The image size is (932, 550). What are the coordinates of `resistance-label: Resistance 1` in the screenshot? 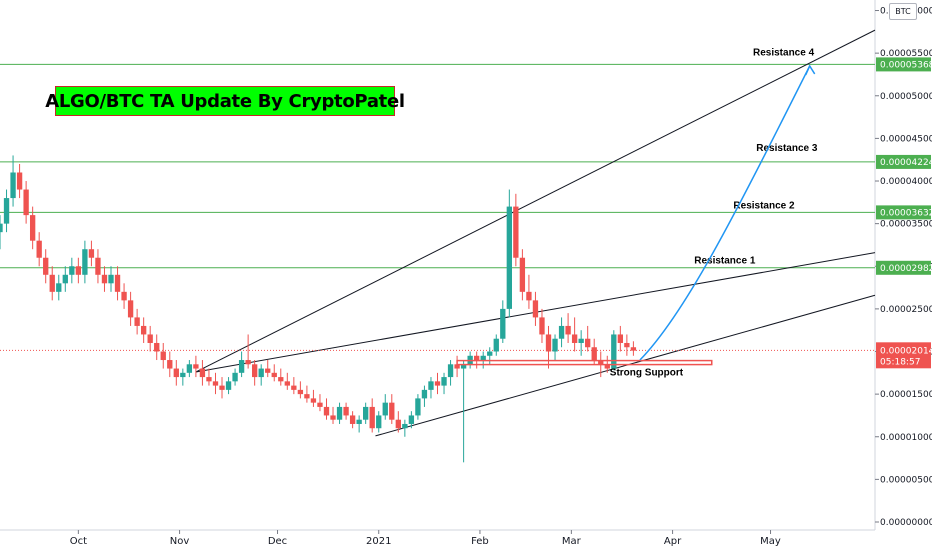 It's located at (725, 261).